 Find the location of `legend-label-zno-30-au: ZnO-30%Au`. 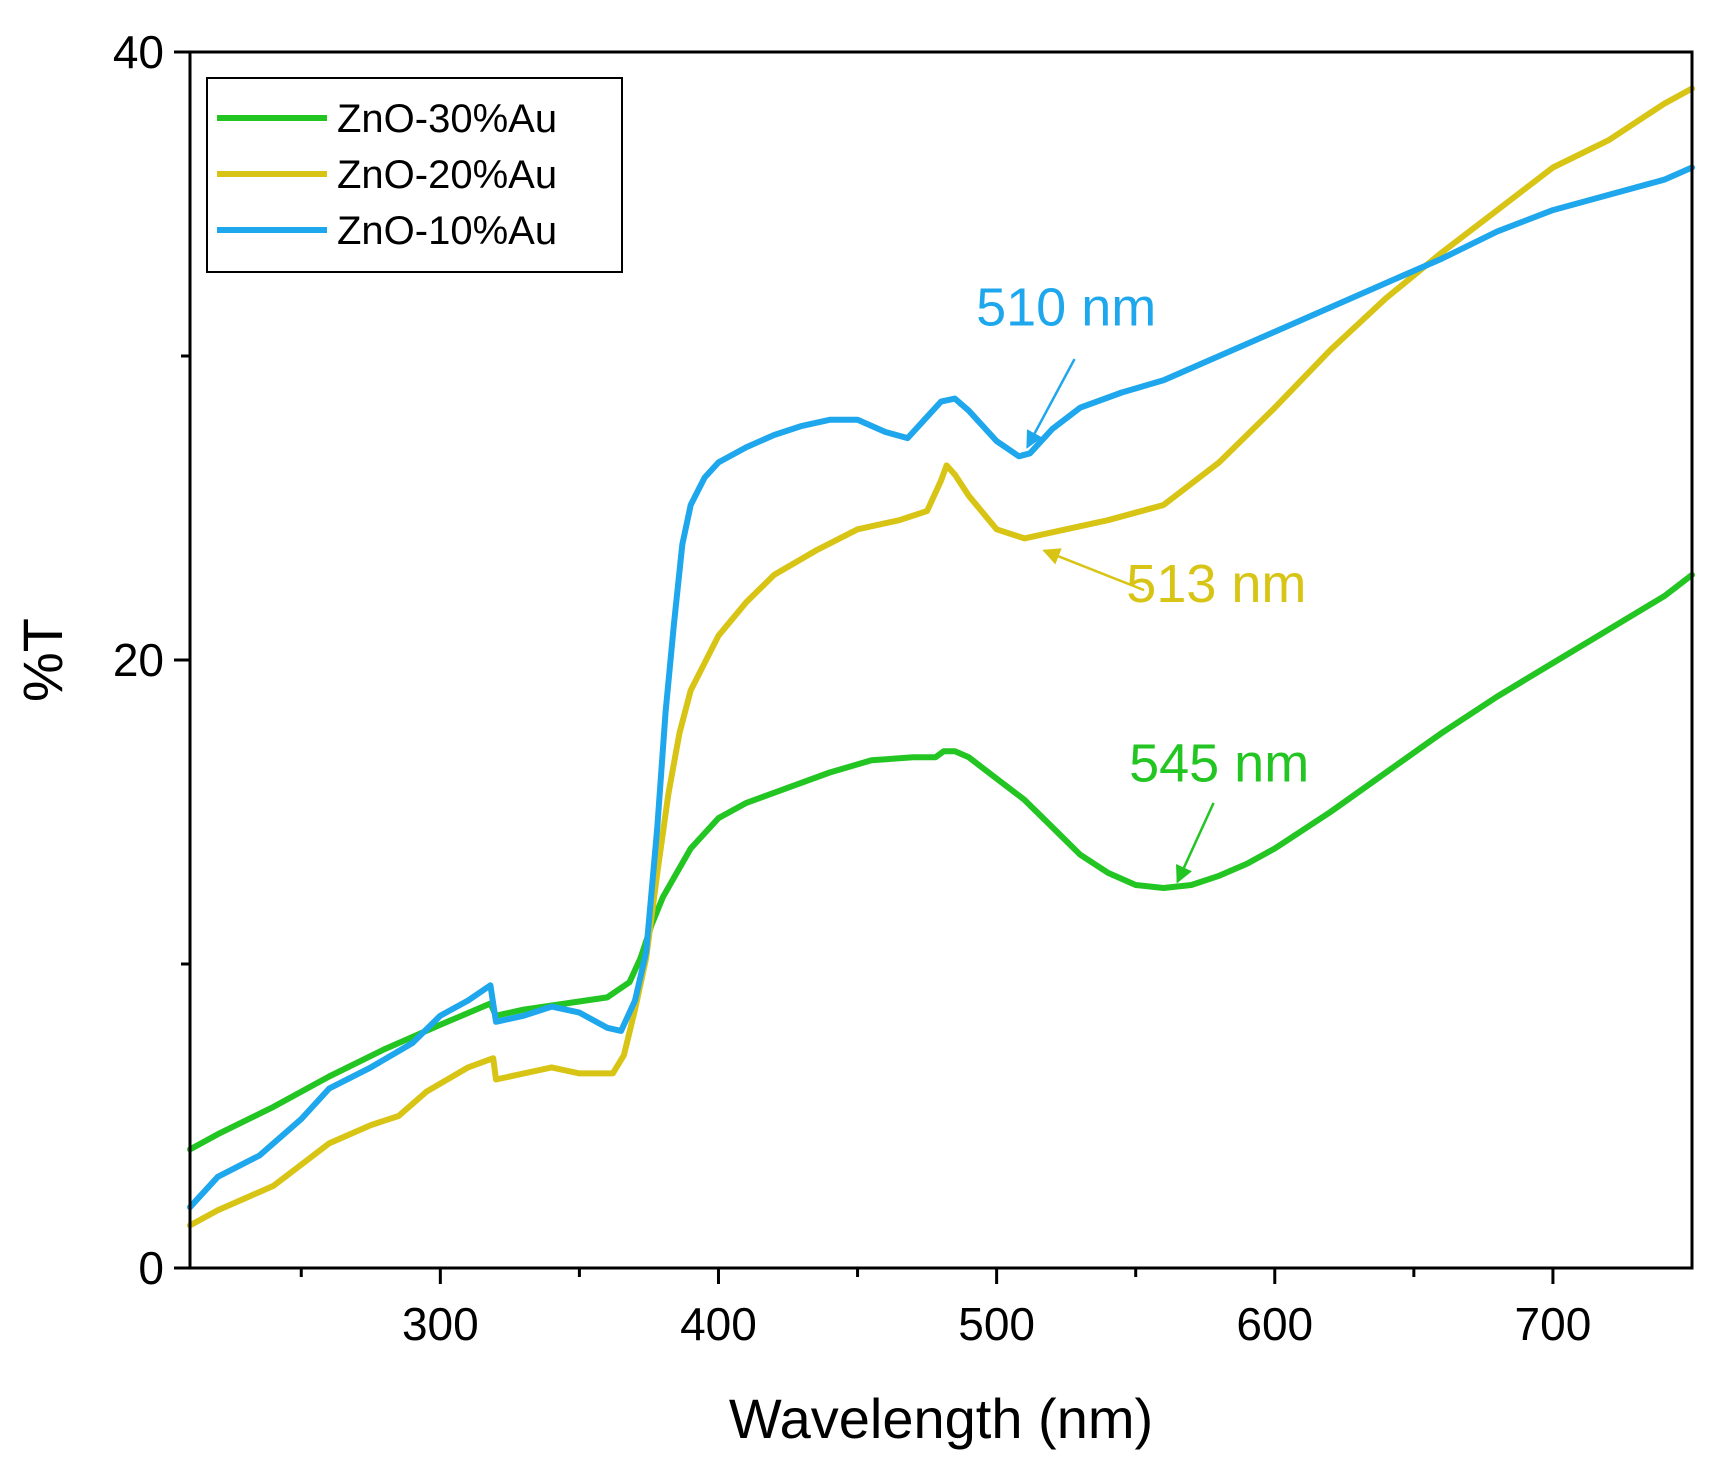

legend-label-zno-30-au: ZnO-30%Au is located at coordinates (447, 119).